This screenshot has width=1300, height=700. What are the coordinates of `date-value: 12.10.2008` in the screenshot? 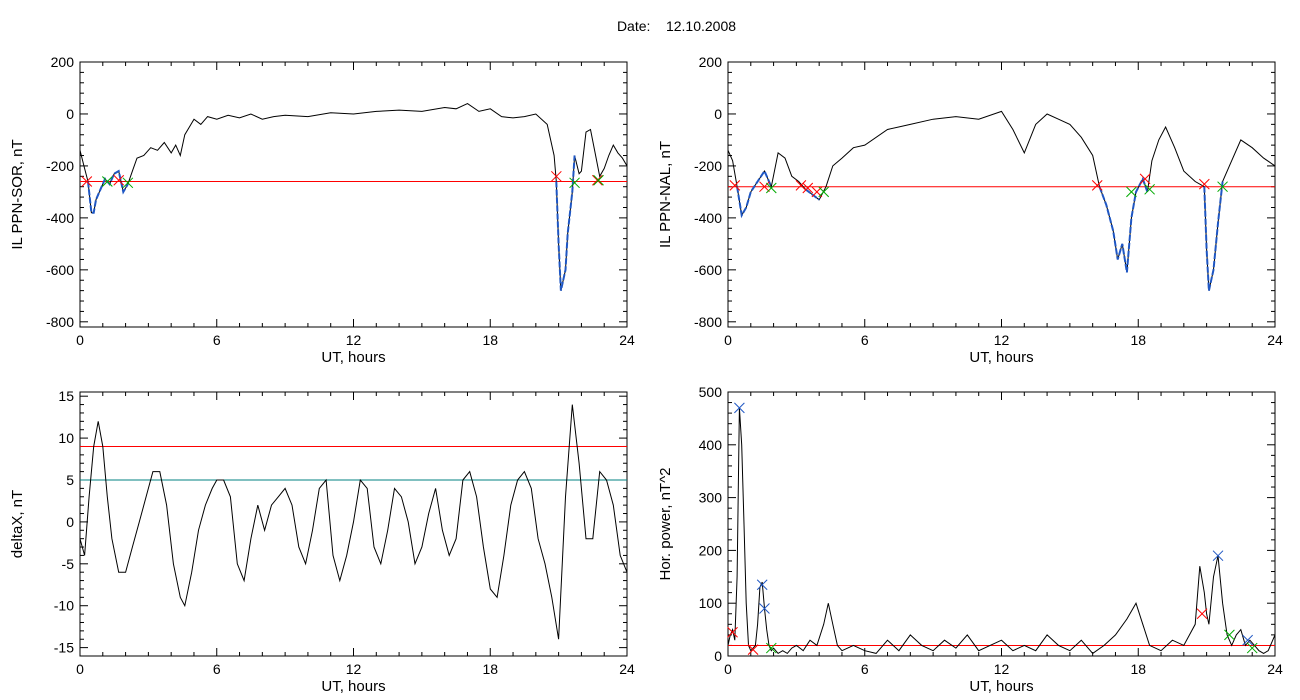 It's located at (701, 26).